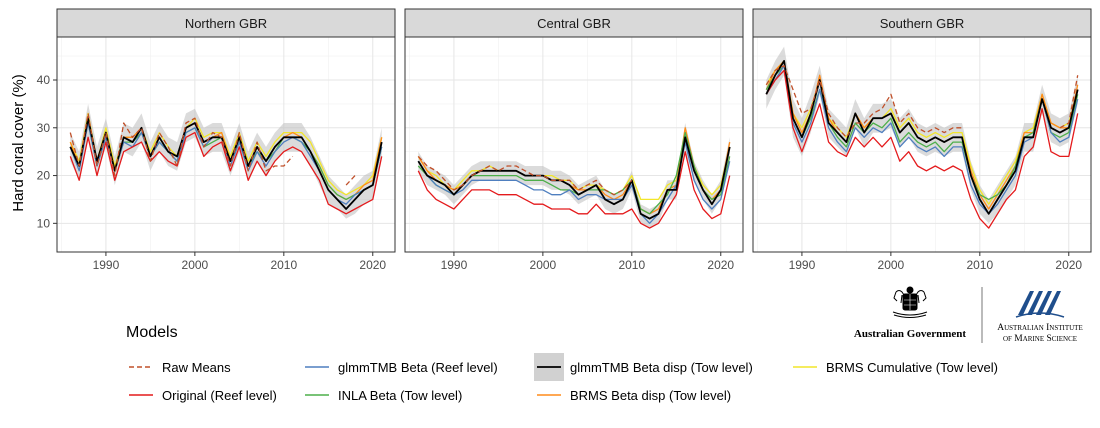 The width and height of the screenshot is (1100, 428). I want to click on legend-label: BRMS Beta disp (Tow level), so click(650, 395).